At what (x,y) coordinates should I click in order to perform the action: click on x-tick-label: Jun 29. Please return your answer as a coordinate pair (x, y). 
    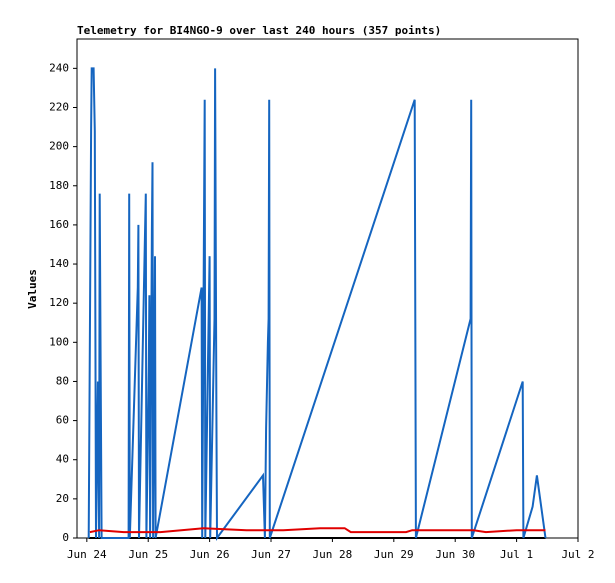
    Looking at the image, I should click on (394, 554).